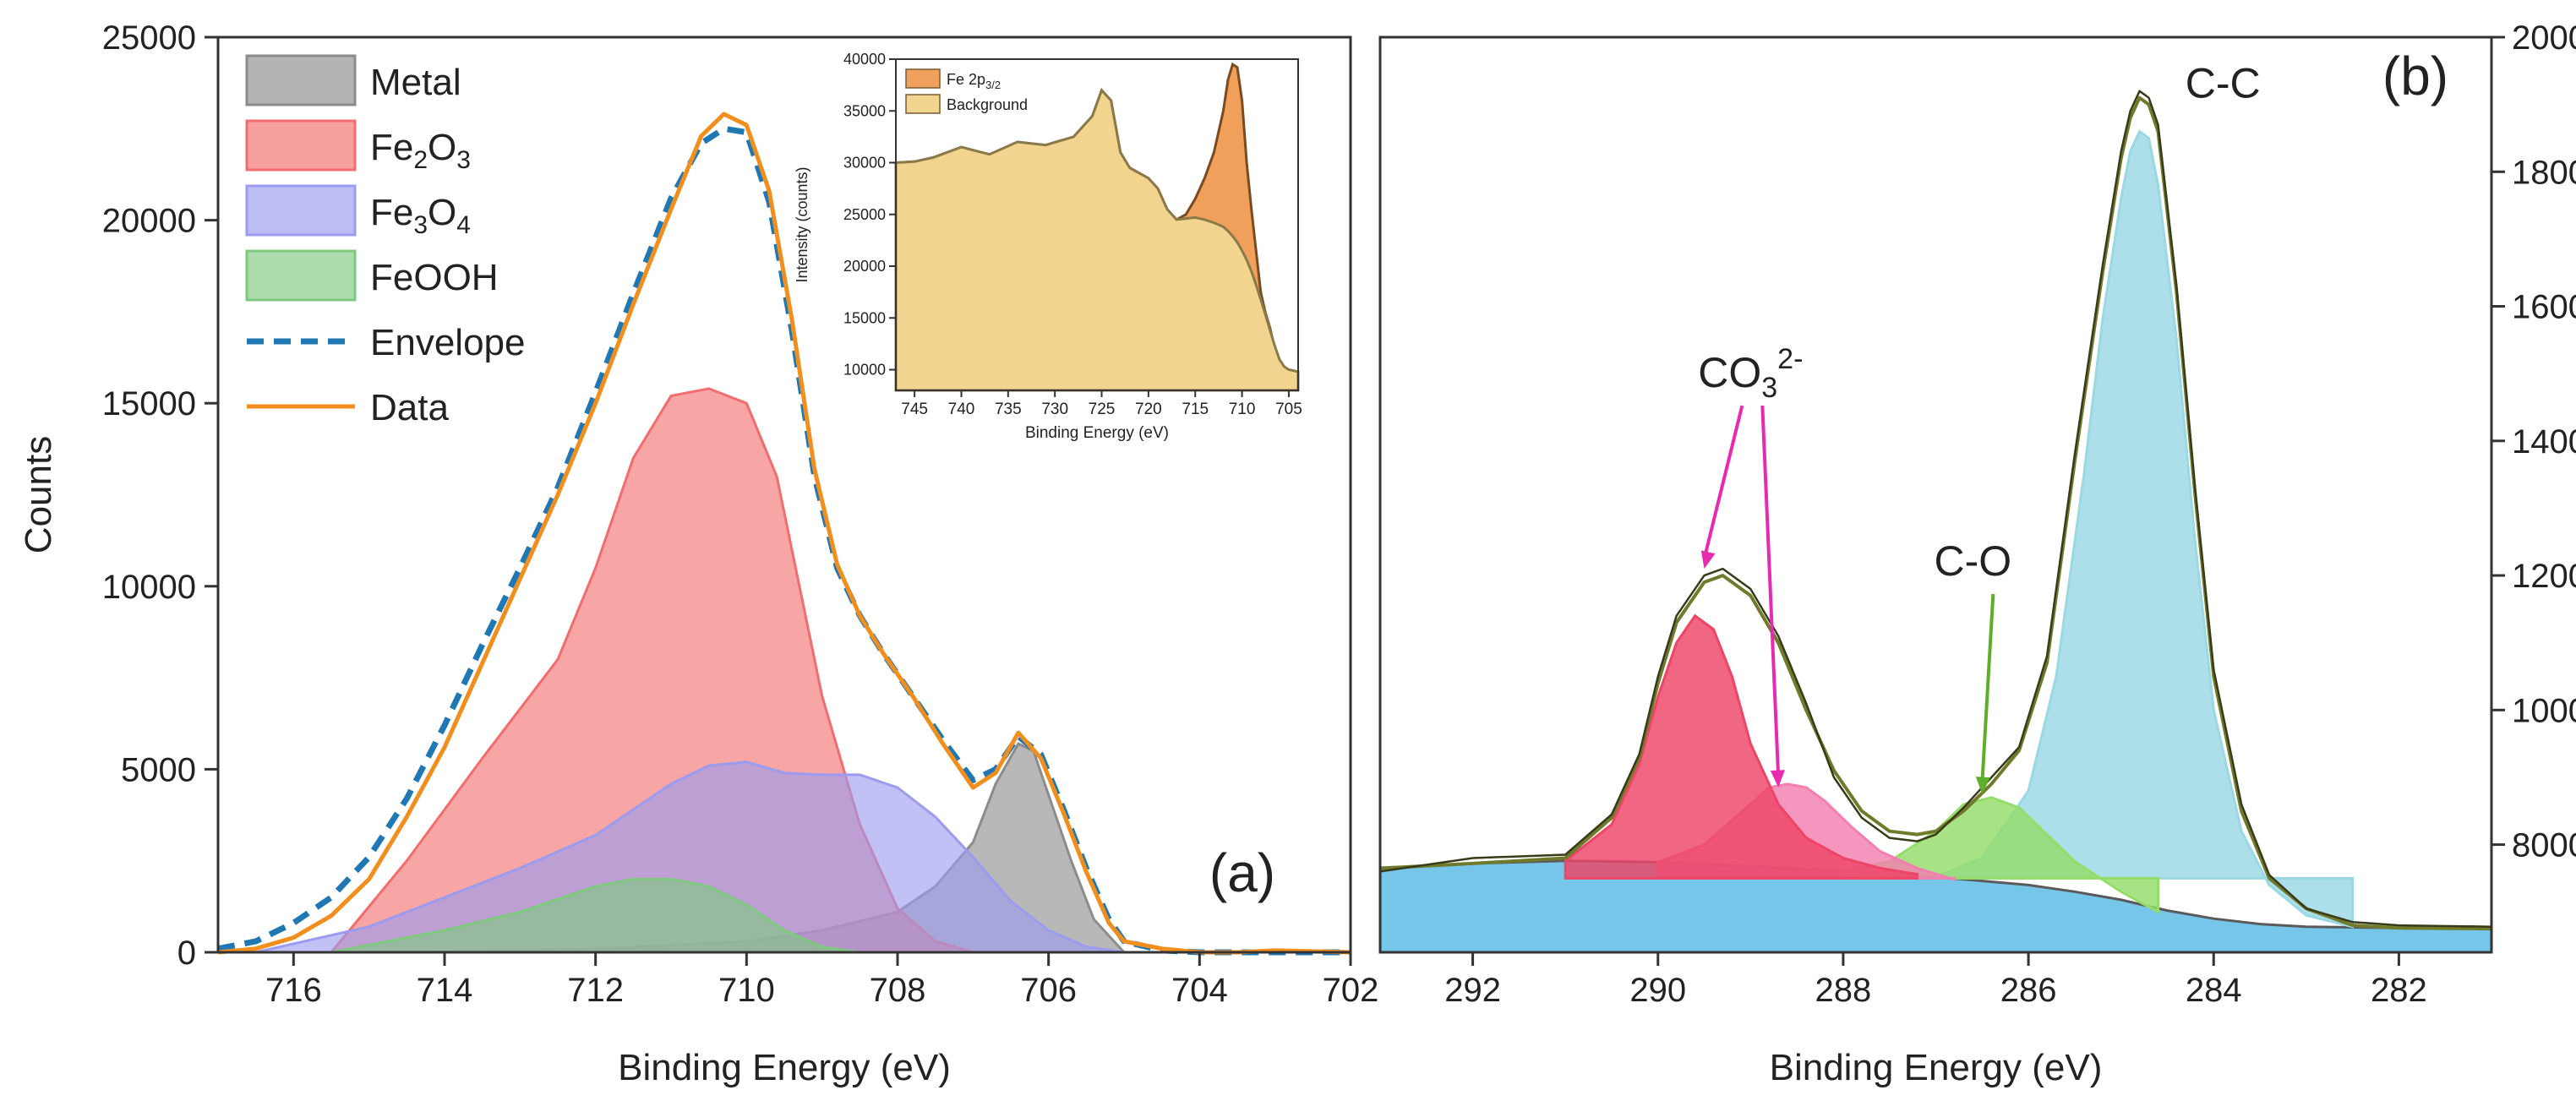 The width and height of the screenshot is (2576, 1101). What do you see at coordinates (1054, 409) in the screenshot?
I see `inset-xtick-label-730: 730` at bounding box center [1054, 409].